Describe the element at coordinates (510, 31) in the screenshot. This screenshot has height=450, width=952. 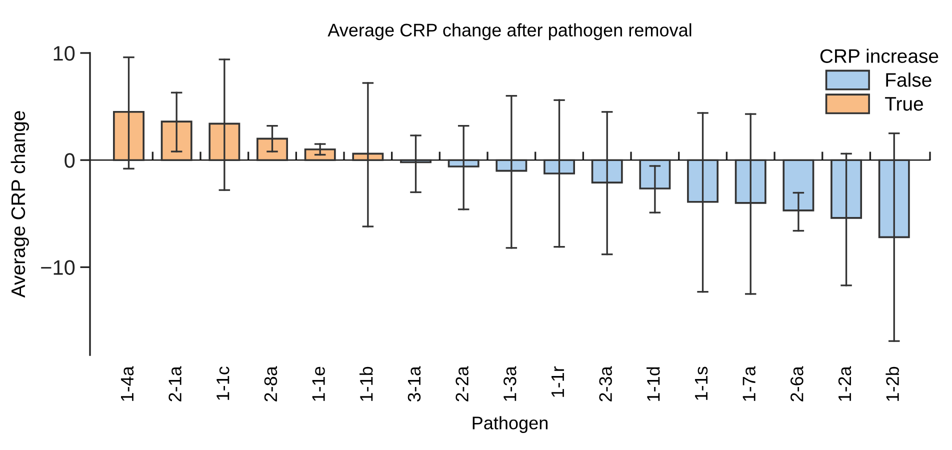
I see `chart-title: Average CRP change after pathogen removal` at that location.